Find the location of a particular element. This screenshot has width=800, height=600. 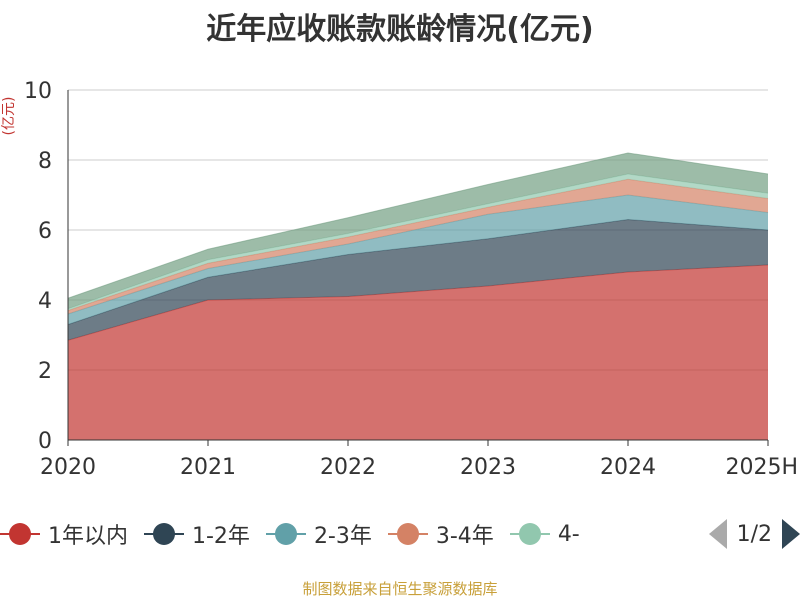

x-tick-label: 2022 is located at coordinates (348, 467).